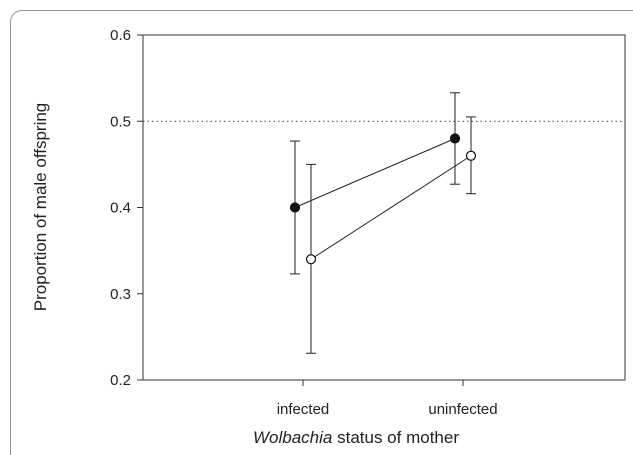 The width and height of the screenshot is (633, 455). Describe the element at coordinates (395, 437) in the screenshot. I see `x-axis-title-rest: status of mother` at that location.